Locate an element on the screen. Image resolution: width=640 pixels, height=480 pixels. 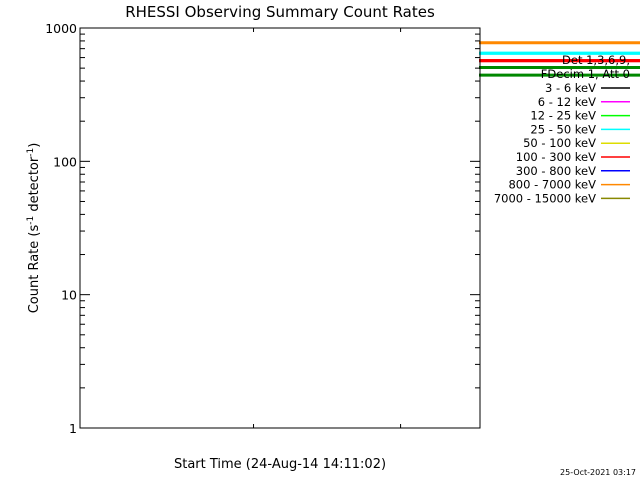
y-tick-label: 100 is located at coordinates (65, 161).